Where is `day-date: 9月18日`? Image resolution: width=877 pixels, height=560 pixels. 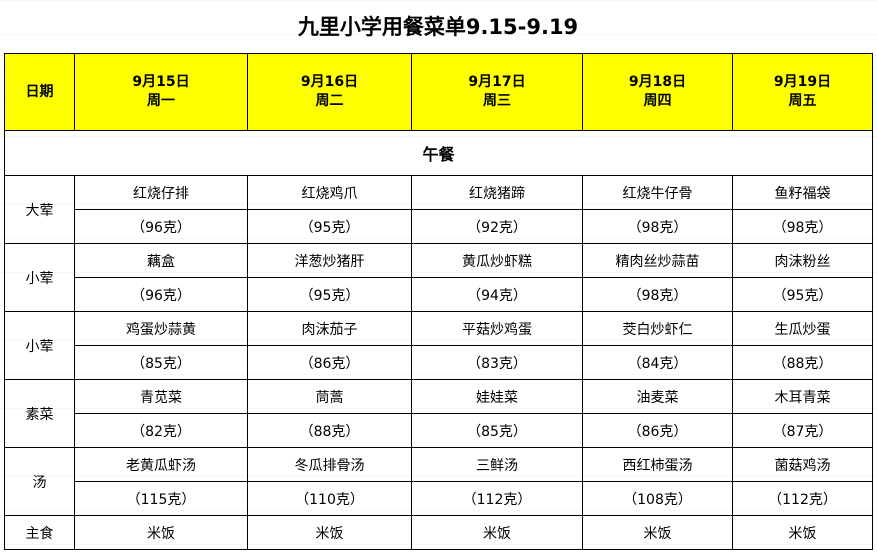
day-date: 9月18日 is located at coordinates (657, 82).